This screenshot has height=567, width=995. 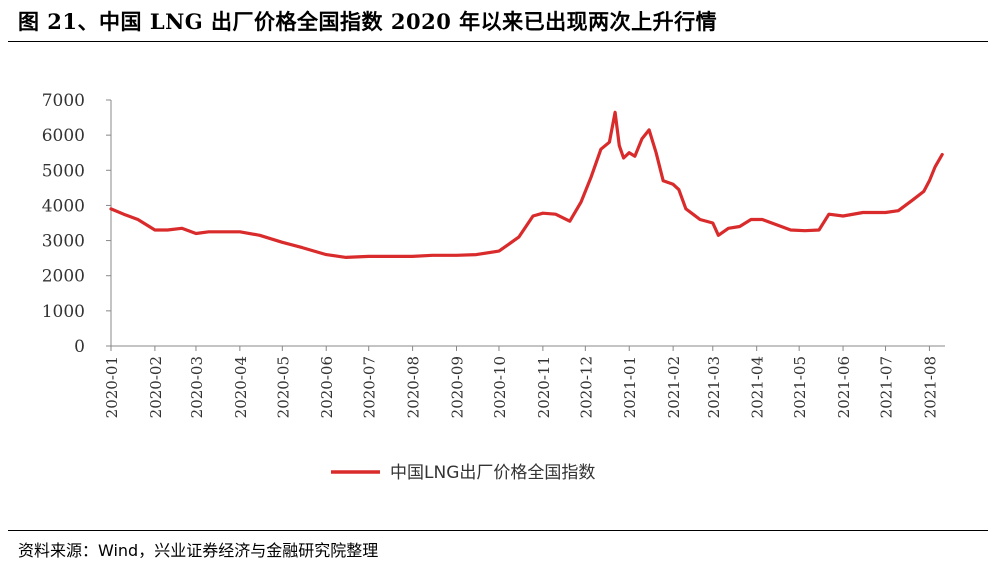 I want to click on y-tick-label: 3000, so click(x=63, y=242).